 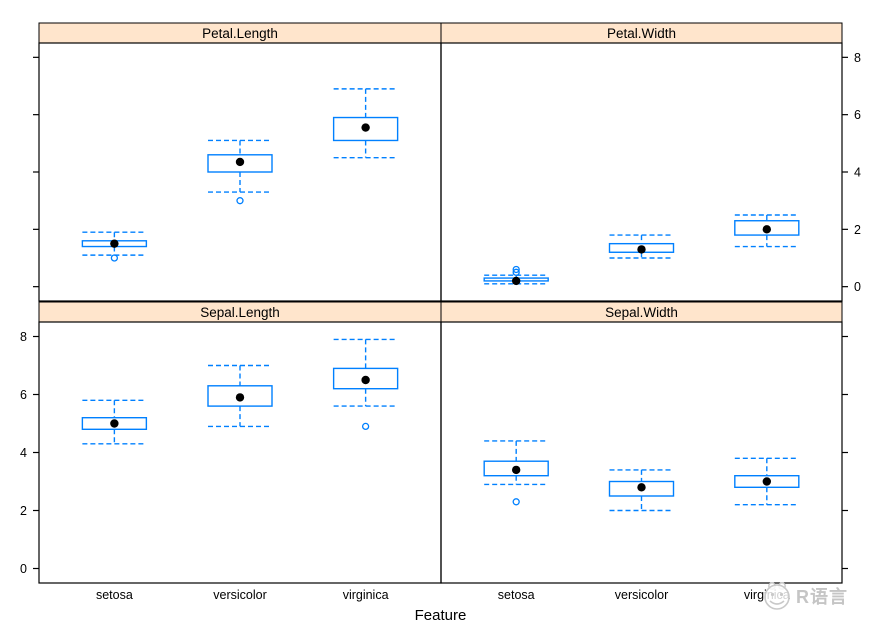 What do you see at coordinates (440, 615) in the screenshot?
I see `x-axis-title: Feature` at bounding box center [440, 615].